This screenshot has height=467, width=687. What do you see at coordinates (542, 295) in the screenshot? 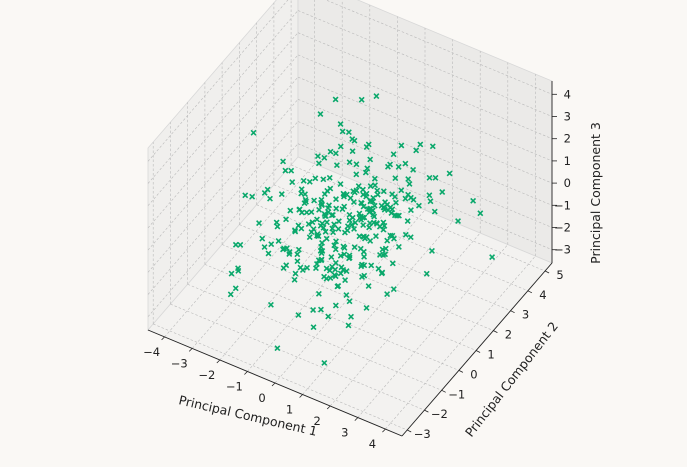
I see `y-tick-label: 4` at bounding box center [542, 295].